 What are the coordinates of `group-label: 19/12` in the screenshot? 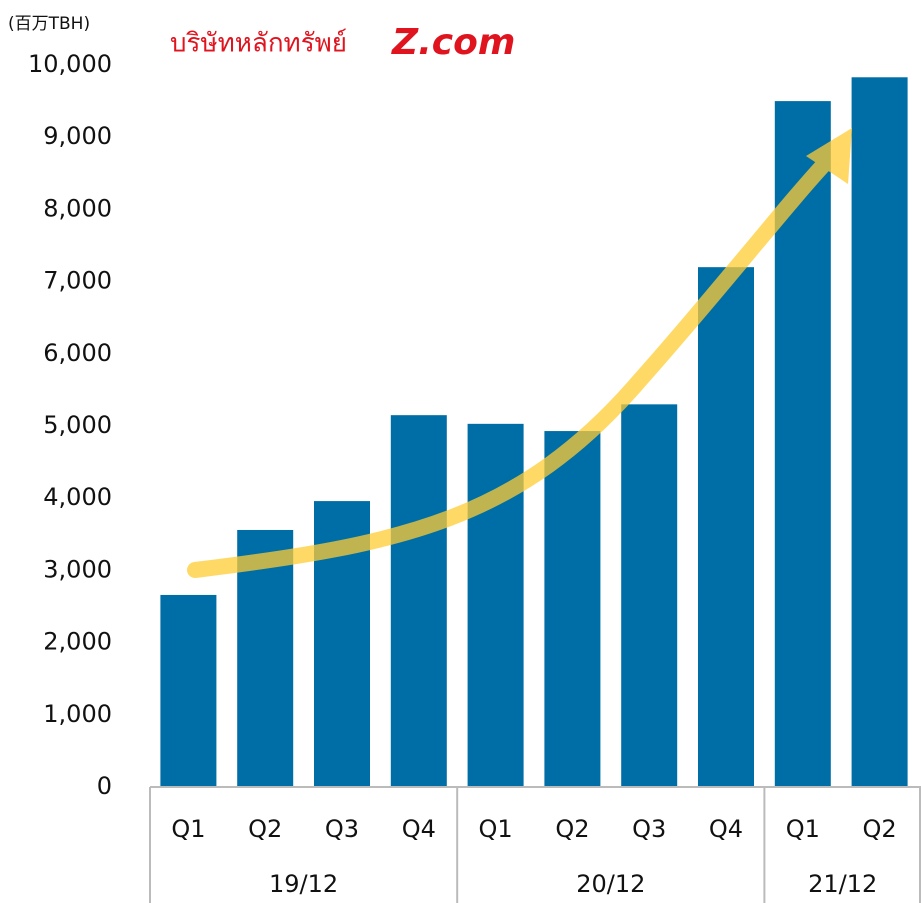 It's located at (303, 884).